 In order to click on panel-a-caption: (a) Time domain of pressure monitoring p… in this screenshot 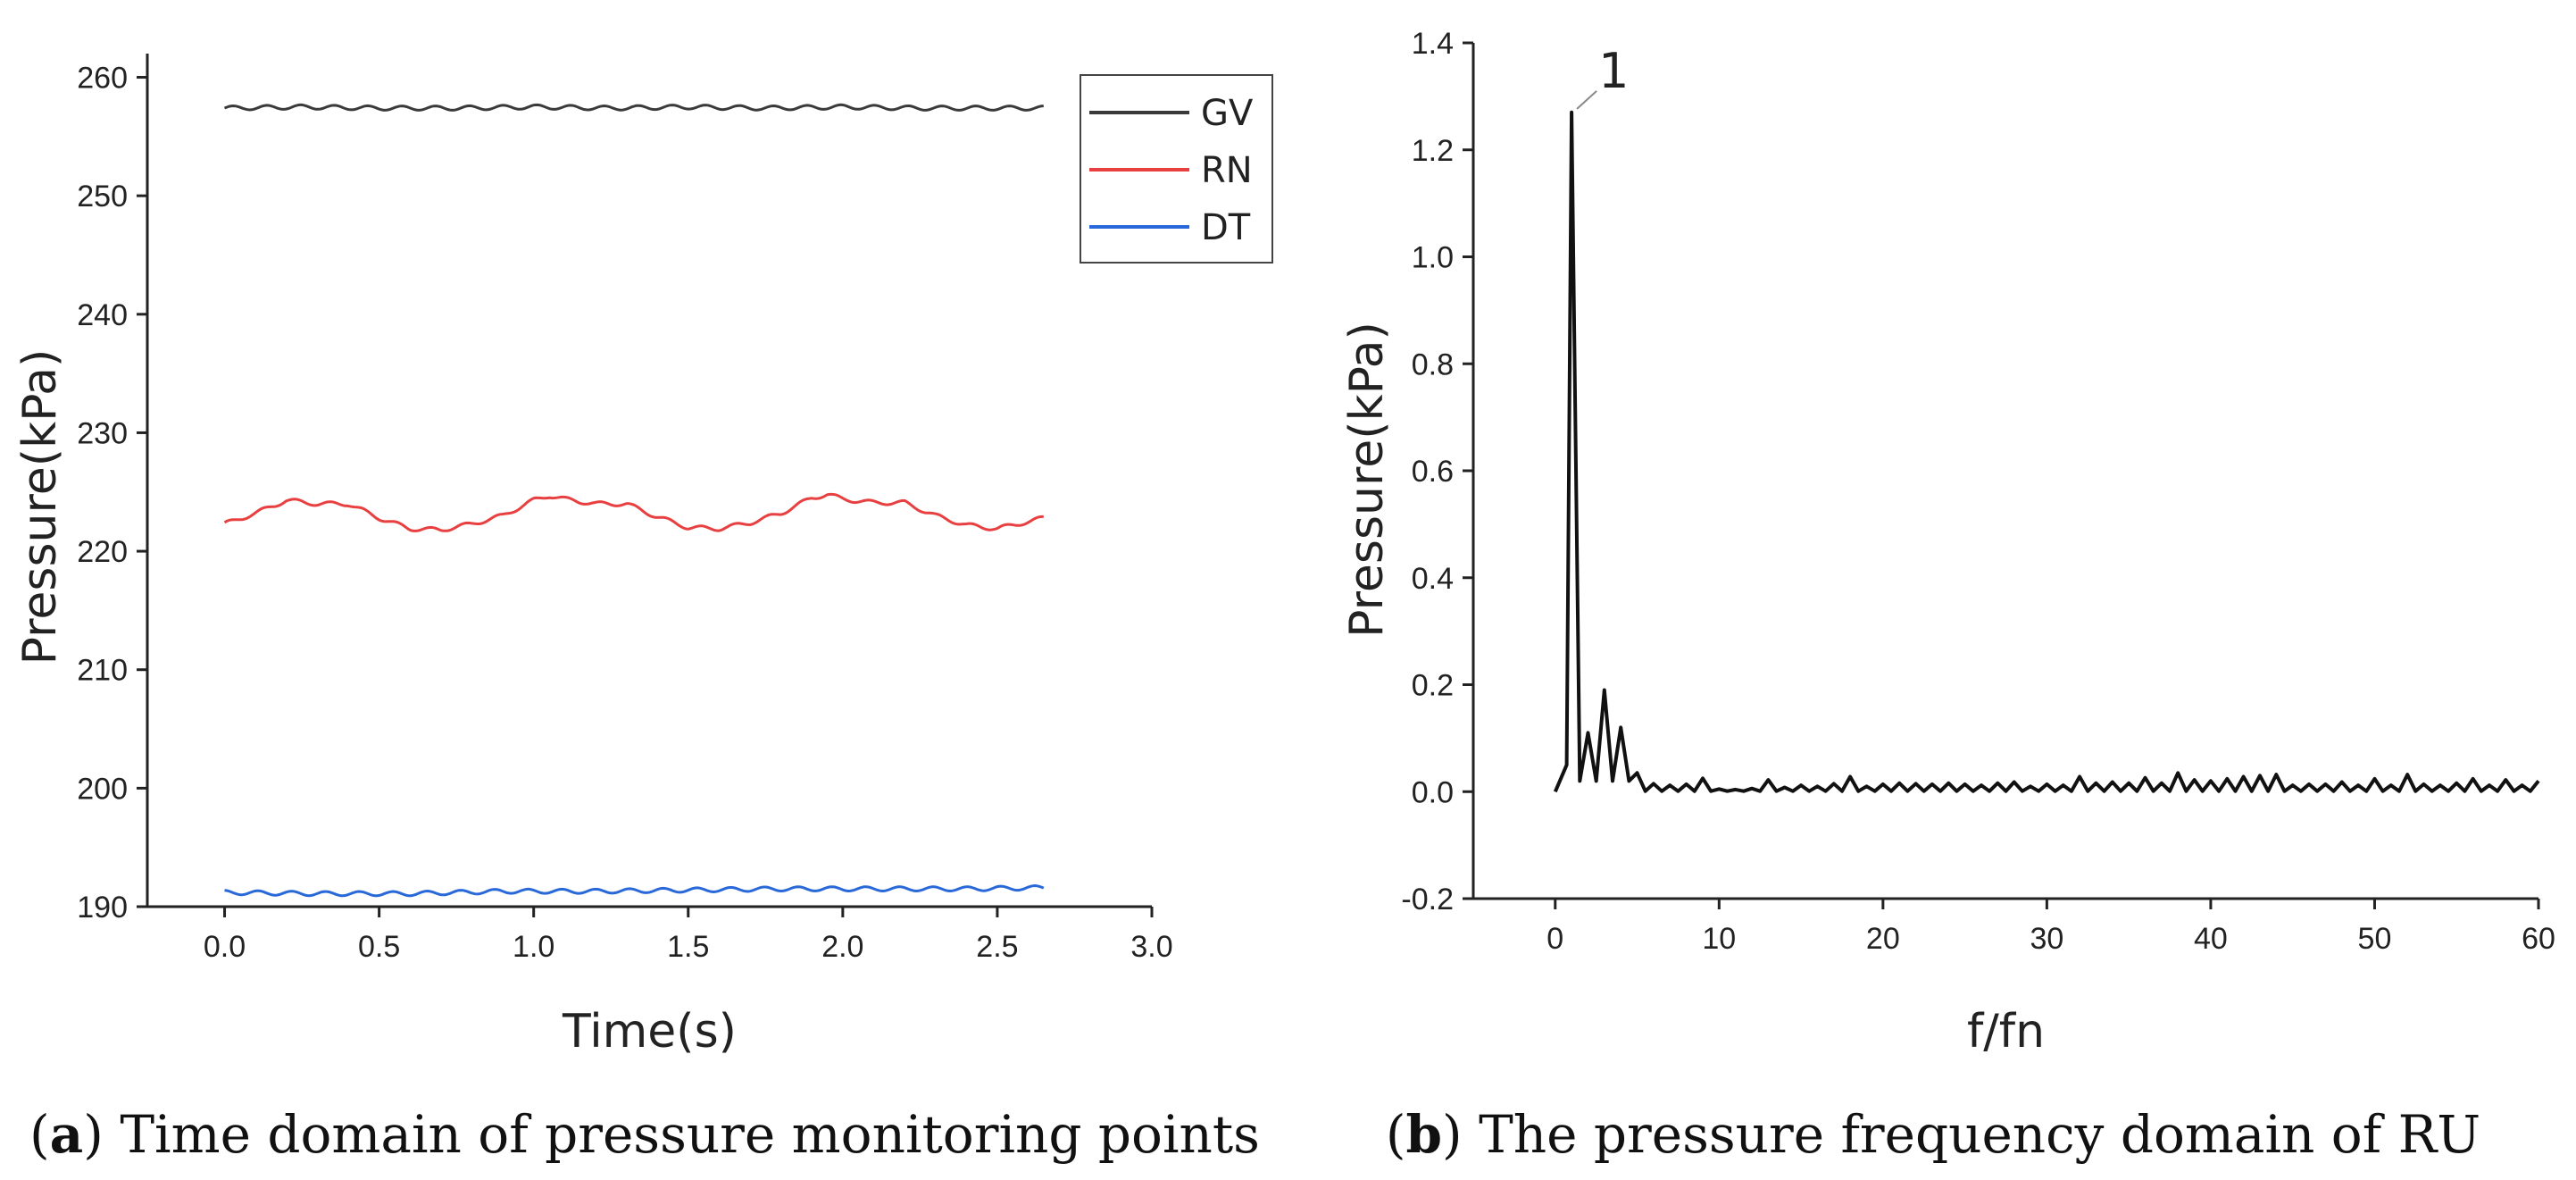, I will do `click(644, 1134)`.